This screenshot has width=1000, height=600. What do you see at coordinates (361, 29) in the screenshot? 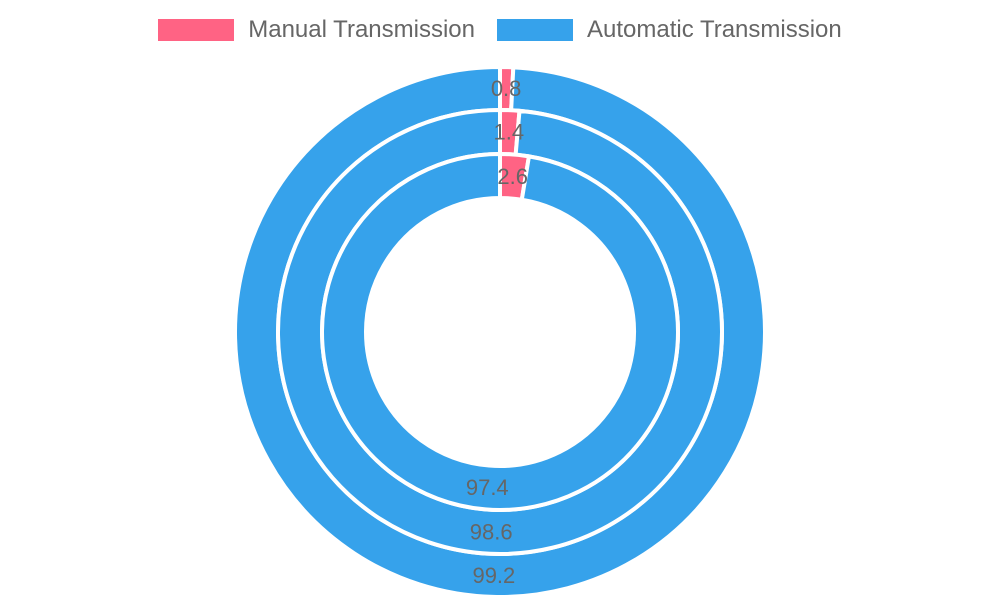
I see `legend-label-manual: Manual Transmission` at bounding box center [361, 29].